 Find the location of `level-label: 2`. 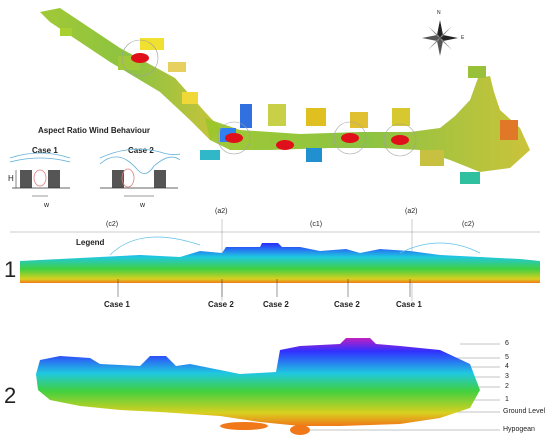

level-label: 2 is located at coordinates (507, 386).